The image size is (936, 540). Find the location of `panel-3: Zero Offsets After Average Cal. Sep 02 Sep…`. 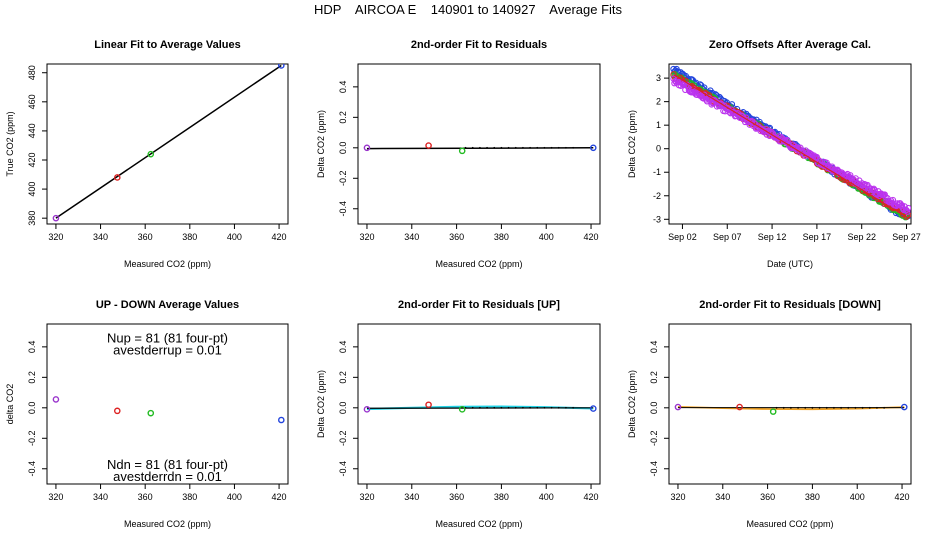

panel-3: Zero Offsets After Average Cal. Sep 02 Sep… is located at coordinates (774, 154).